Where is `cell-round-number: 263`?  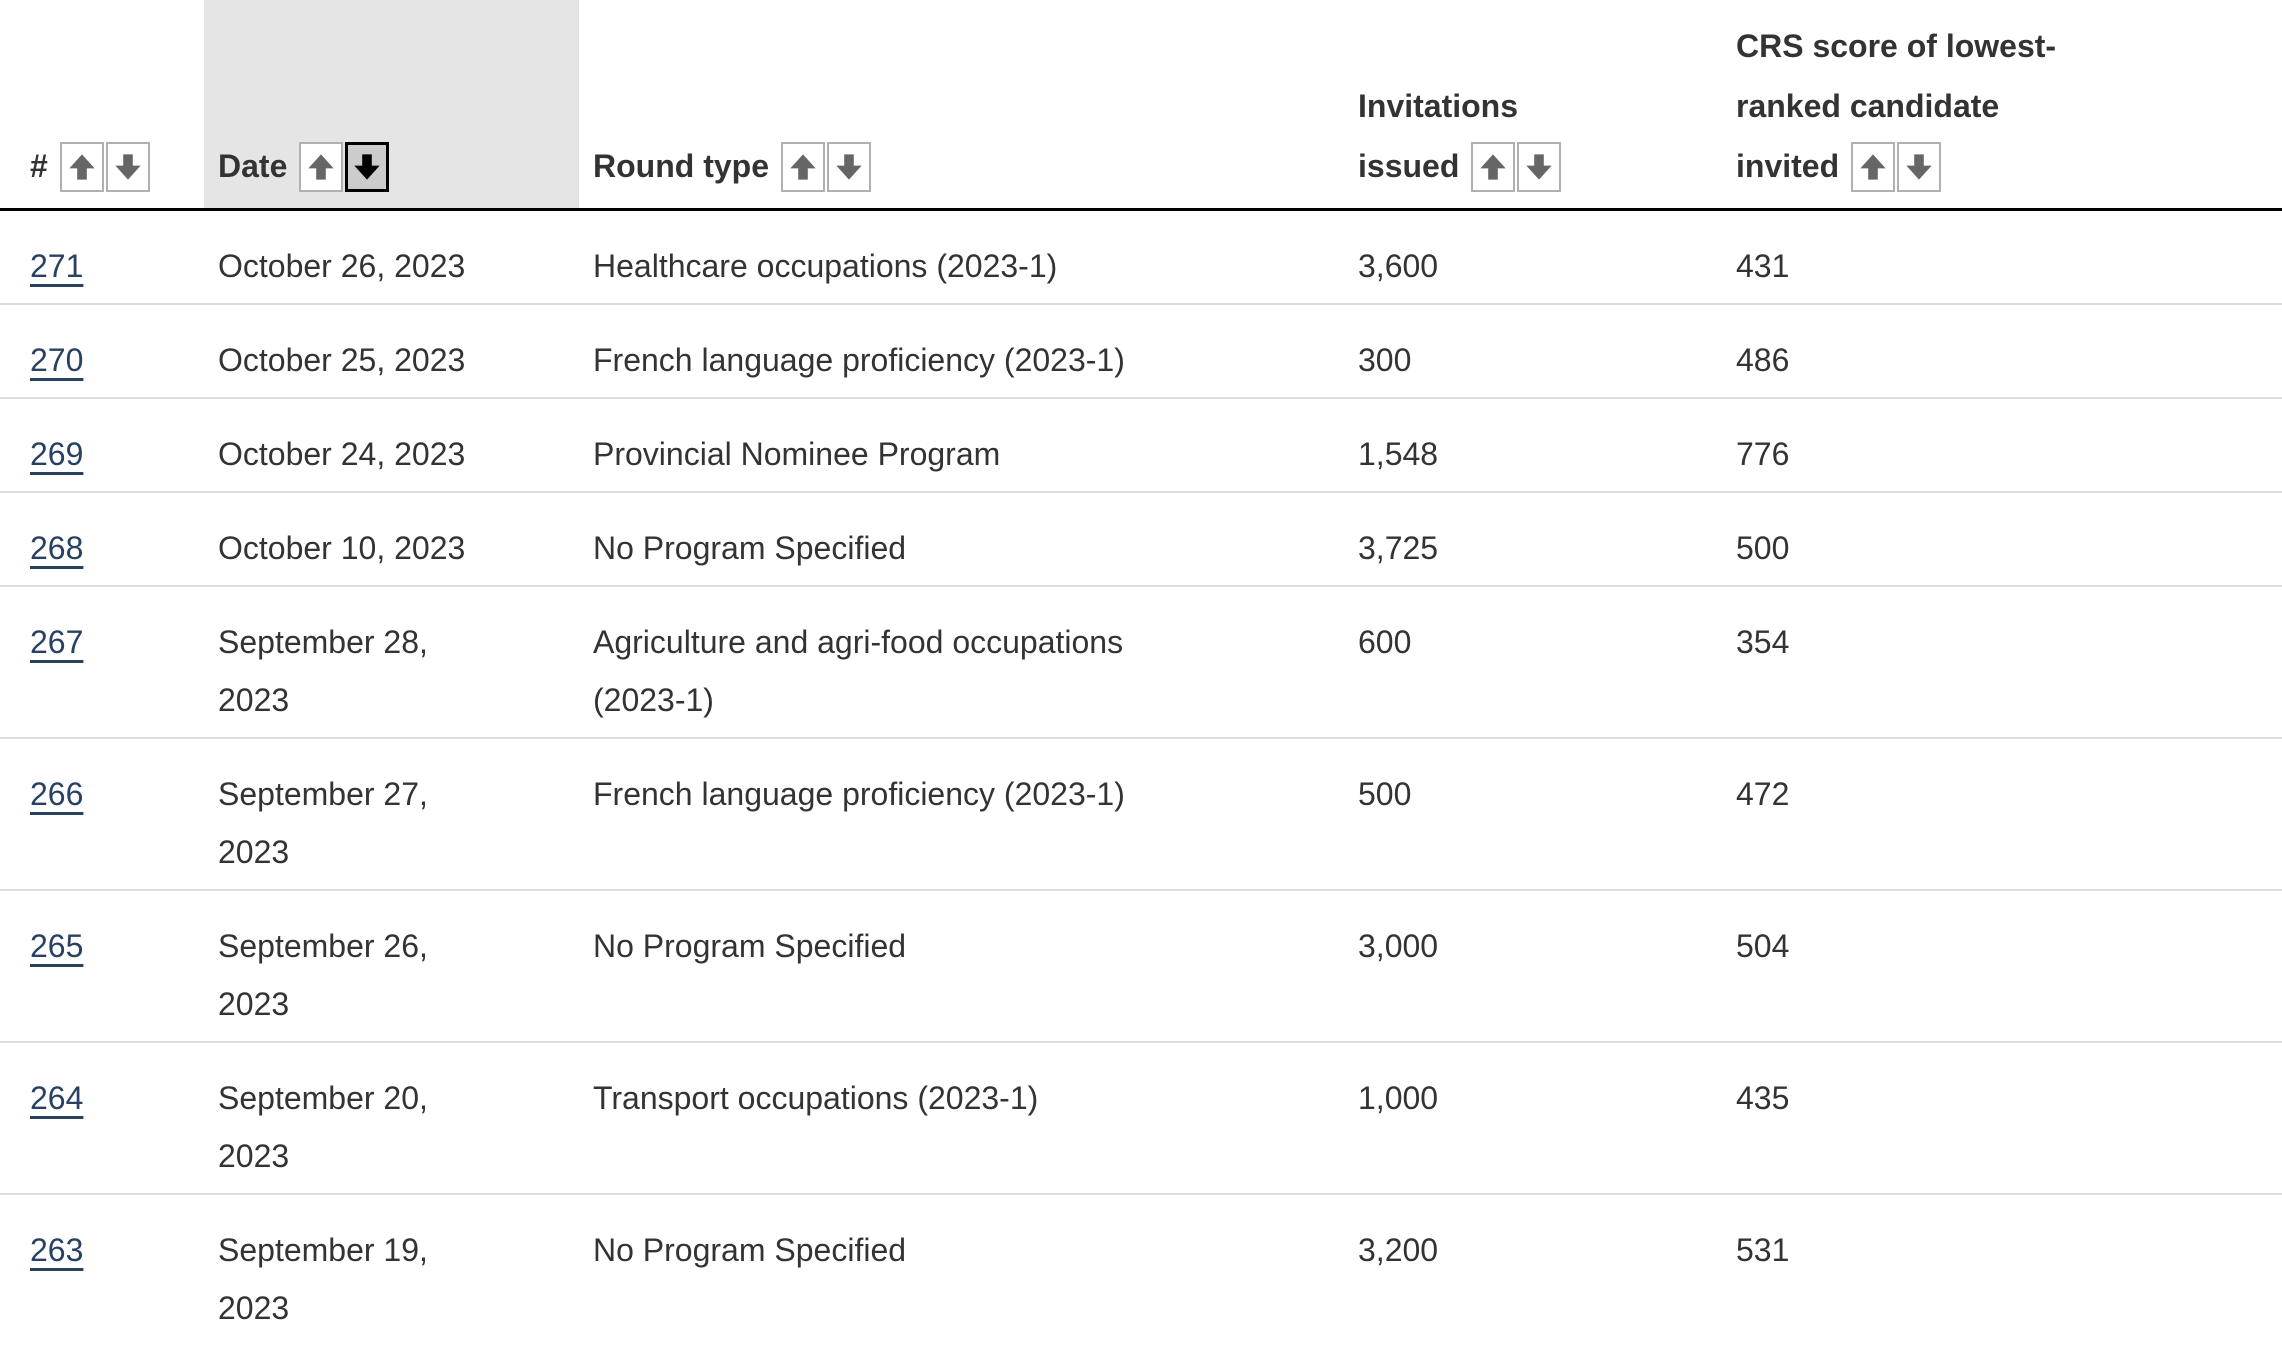
cell-round-number: 263 is located at coordinates (102, 1270).